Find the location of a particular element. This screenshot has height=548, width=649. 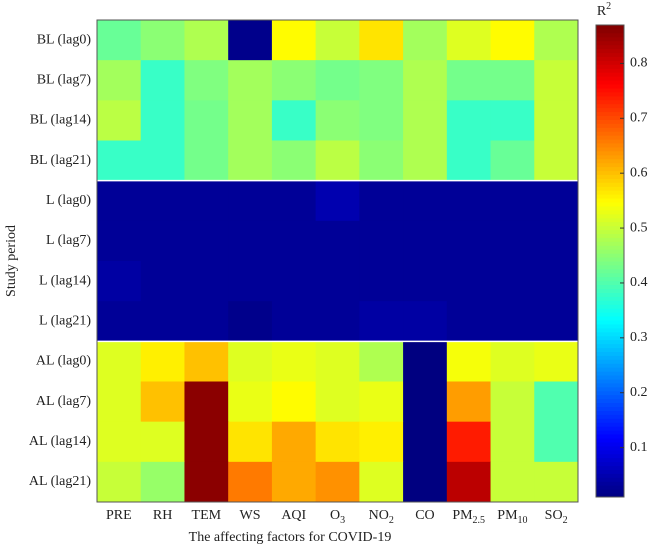

y-tick-label: BL (lag21) is located at coordinates (61, 160).